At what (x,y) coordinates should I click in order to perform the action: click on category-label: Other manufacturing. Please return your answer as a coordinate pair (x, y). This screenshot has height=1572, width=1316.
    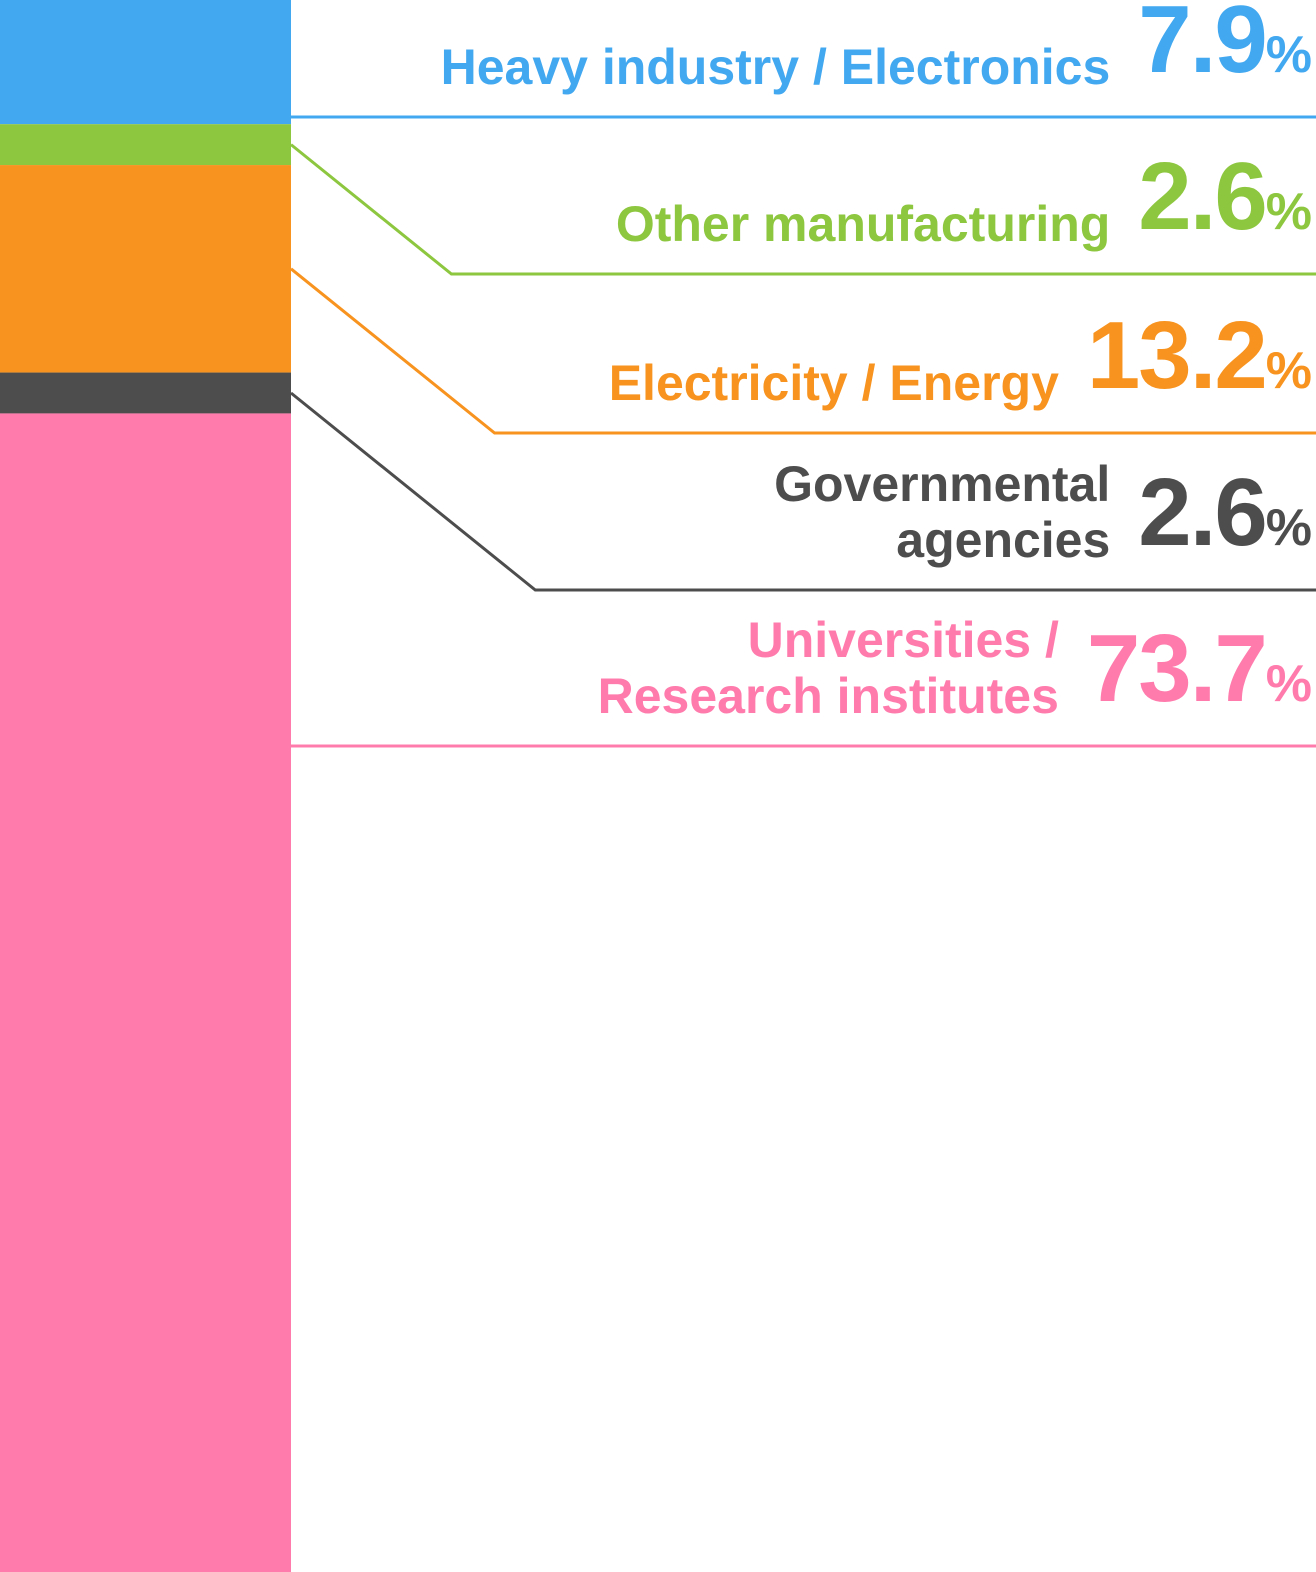
    Looking at the image, I should click on (863, 224).